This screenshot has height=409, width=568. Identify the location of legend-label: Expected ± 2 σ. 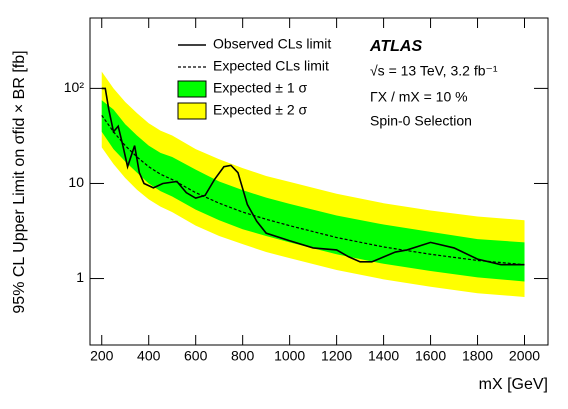
(260, 110).